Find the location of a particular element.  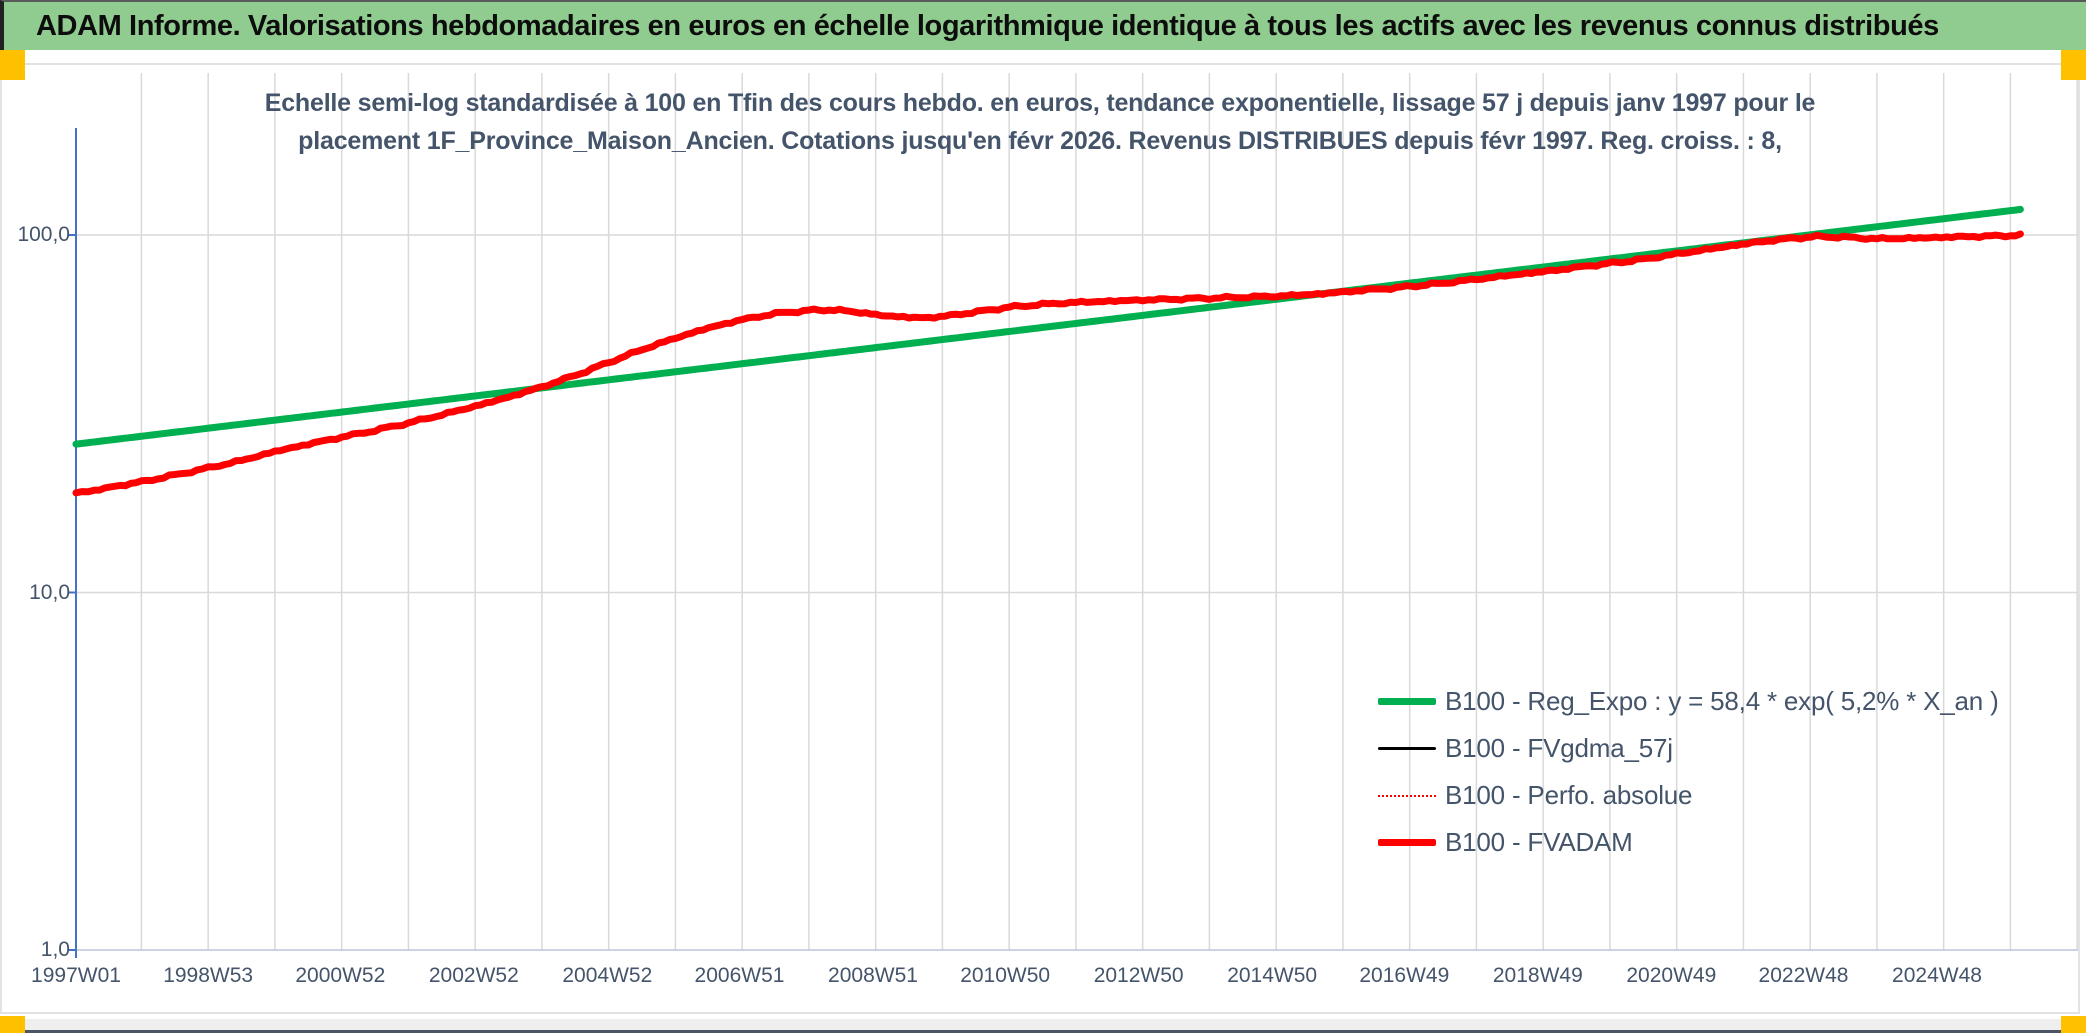

x-tick-label: 2016W49 is located at coordinates (1404, 975).